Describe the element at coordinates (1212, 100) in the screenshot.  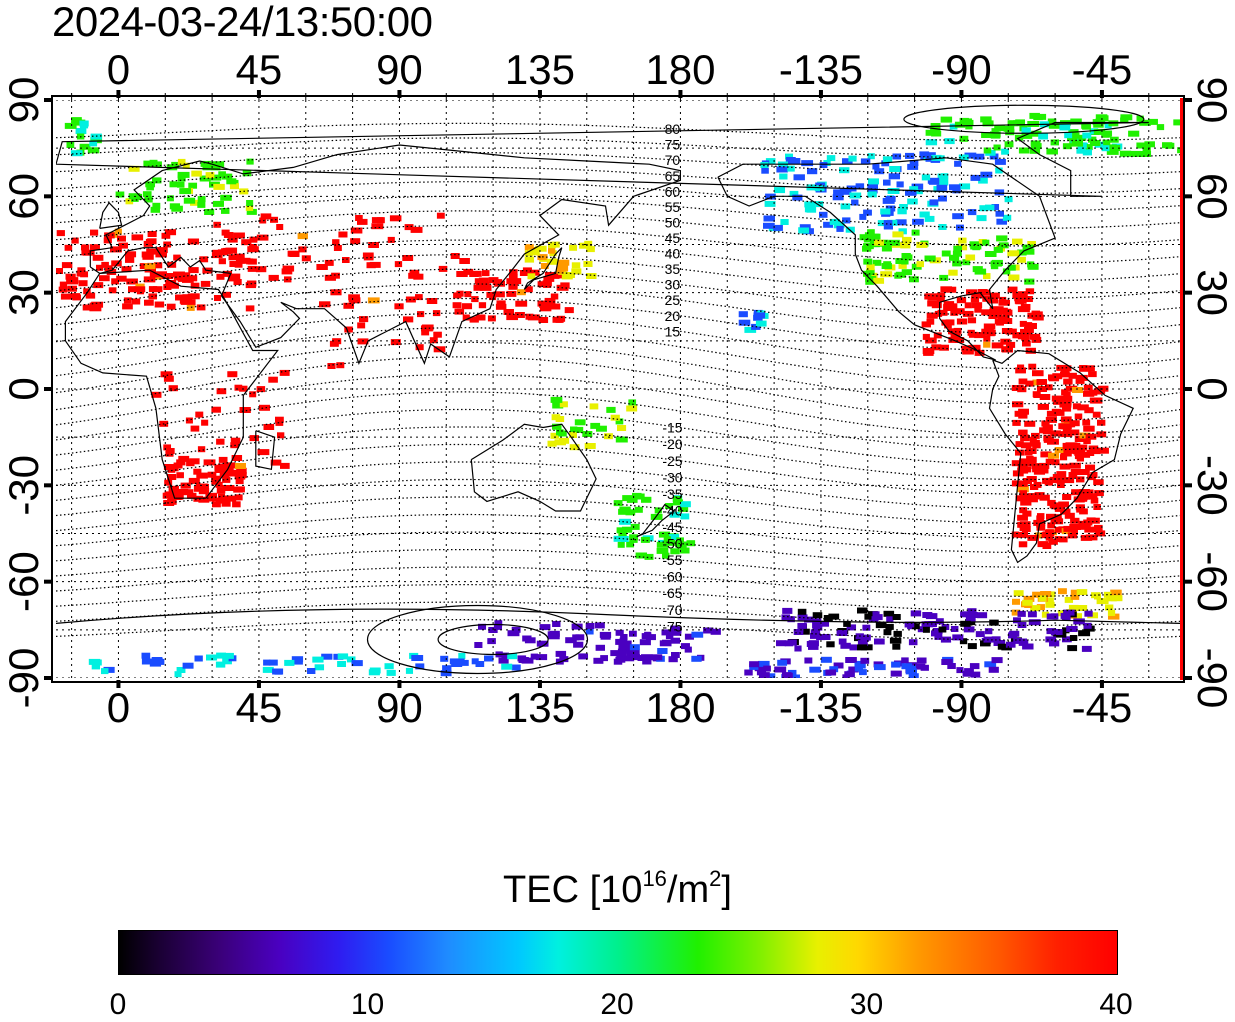
I see `y-tick-label-right: 90` at that location.